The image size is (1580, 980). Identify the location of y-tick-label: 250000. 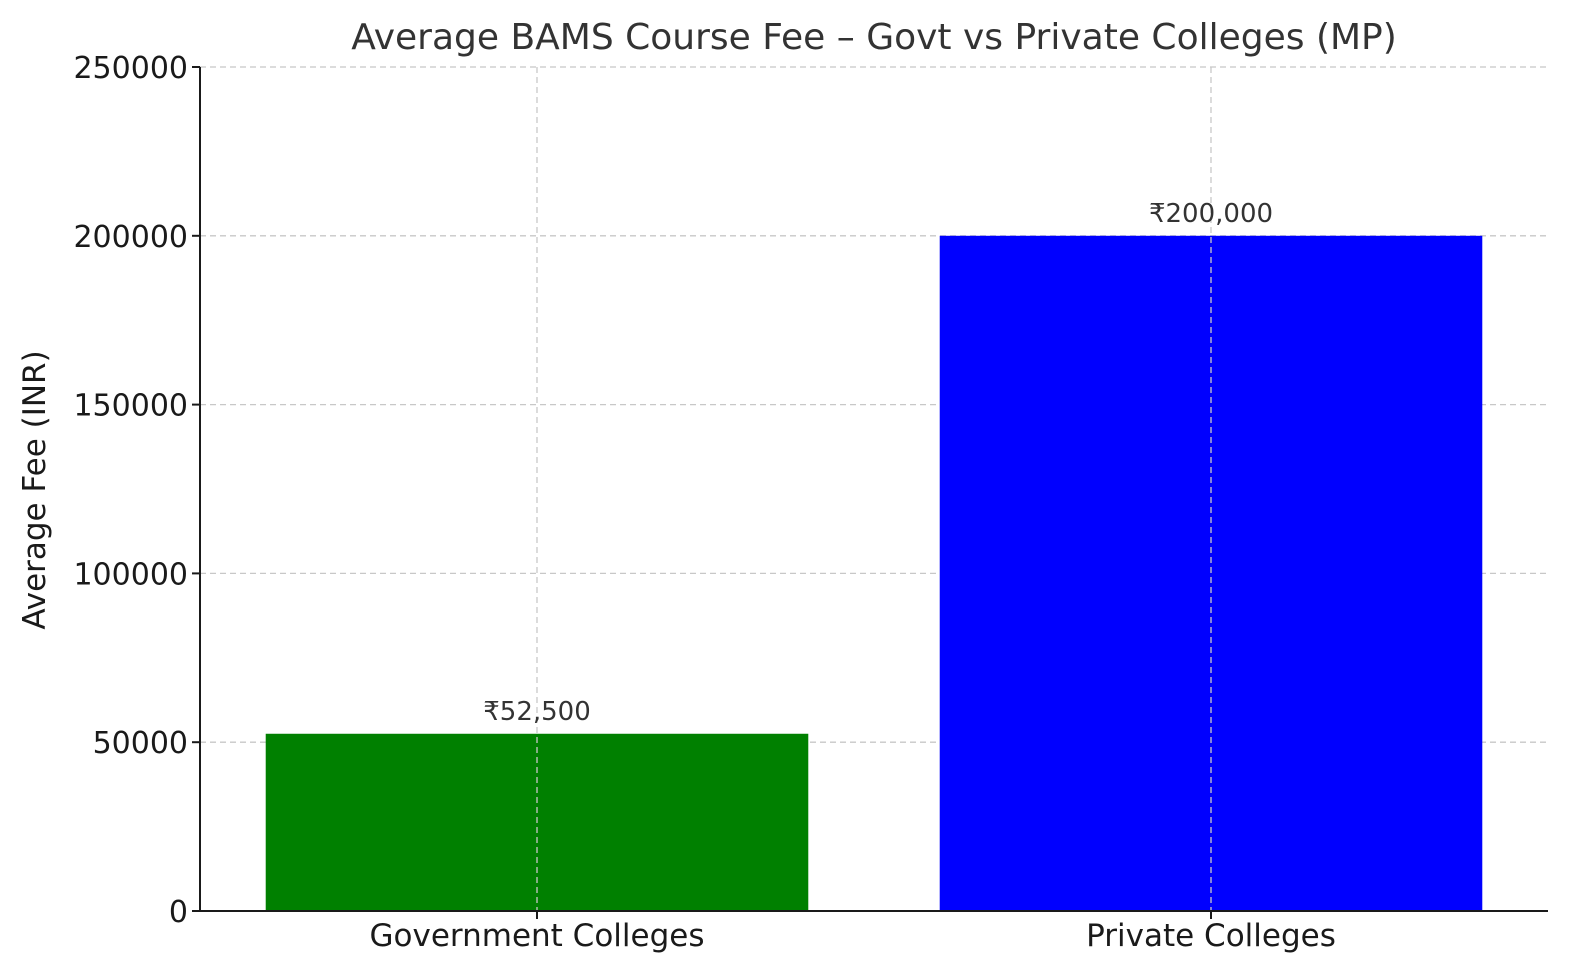
(130, 68).